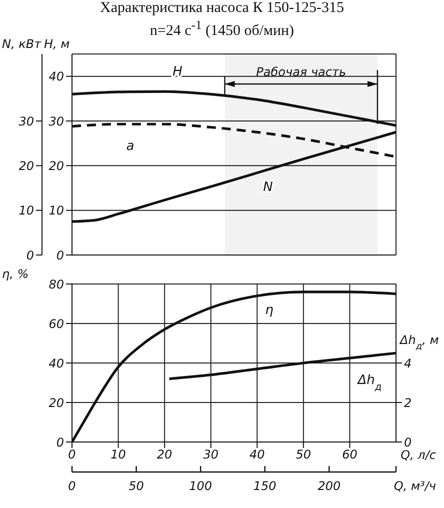  Describe the element at coordinates (419, 342) in the screenshot. I see `y2-axis-title: Δh$_{д}$, м` at that location.